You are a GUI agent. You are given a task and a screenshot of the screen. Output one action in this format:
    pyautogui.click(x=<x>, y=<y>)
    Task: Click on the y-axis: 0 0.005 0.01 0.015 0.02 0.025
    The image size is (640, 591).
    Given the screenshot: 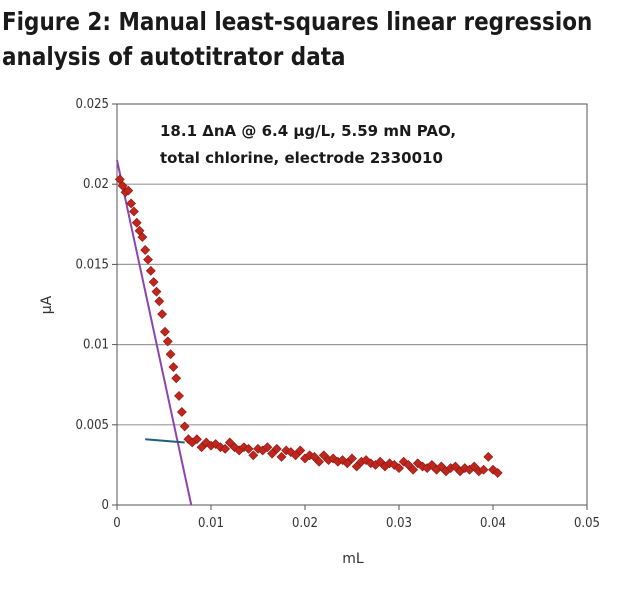 What is the action you would take?
    pyautogui.click(x=96, y=305)
    